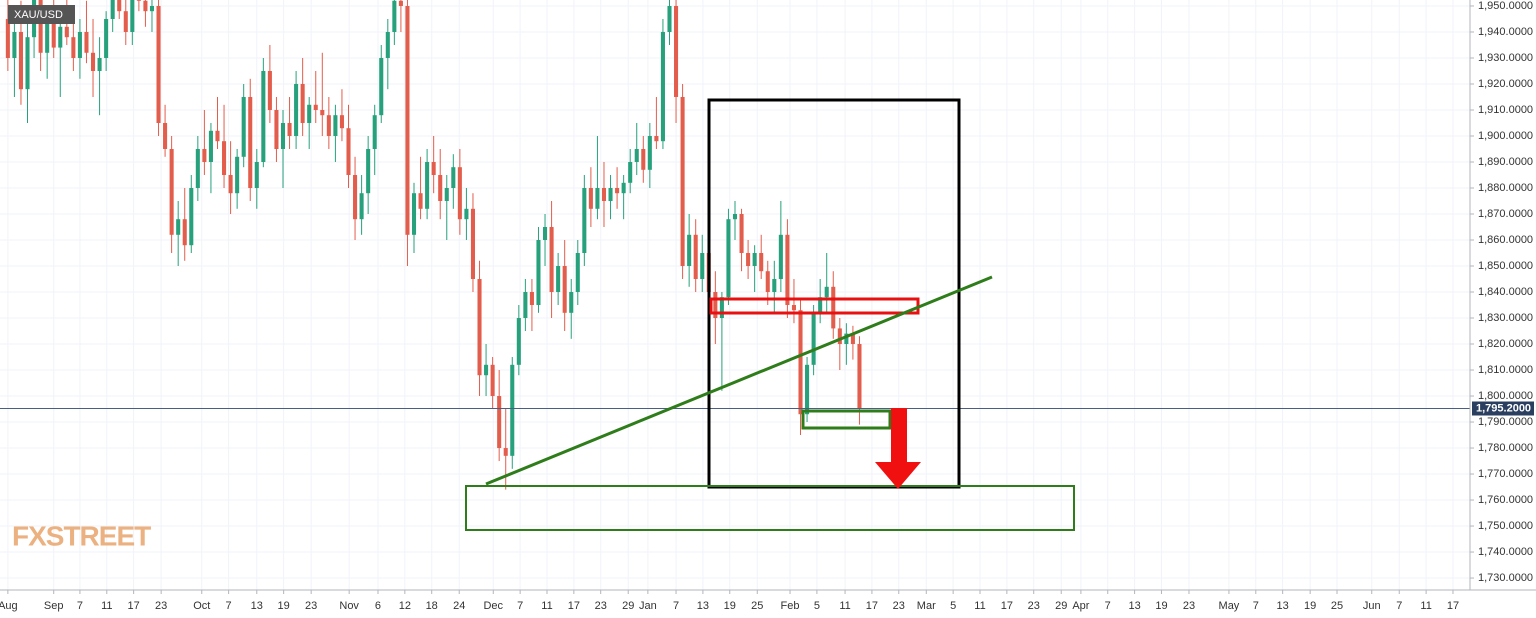  What do you see at coordinates (846, 419) in the screenshot?
I see `low-box` at bounding box center [846, 419].